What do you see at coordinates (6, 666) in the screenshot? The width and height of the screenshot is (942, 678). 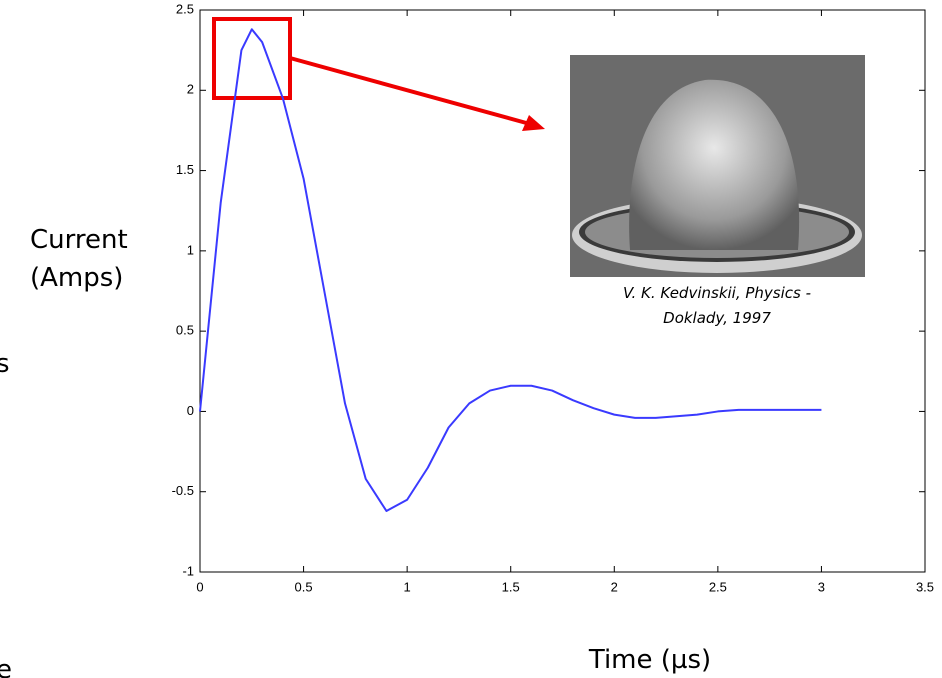 I see `slide-fragment: e` at bounding box center [6, 666].